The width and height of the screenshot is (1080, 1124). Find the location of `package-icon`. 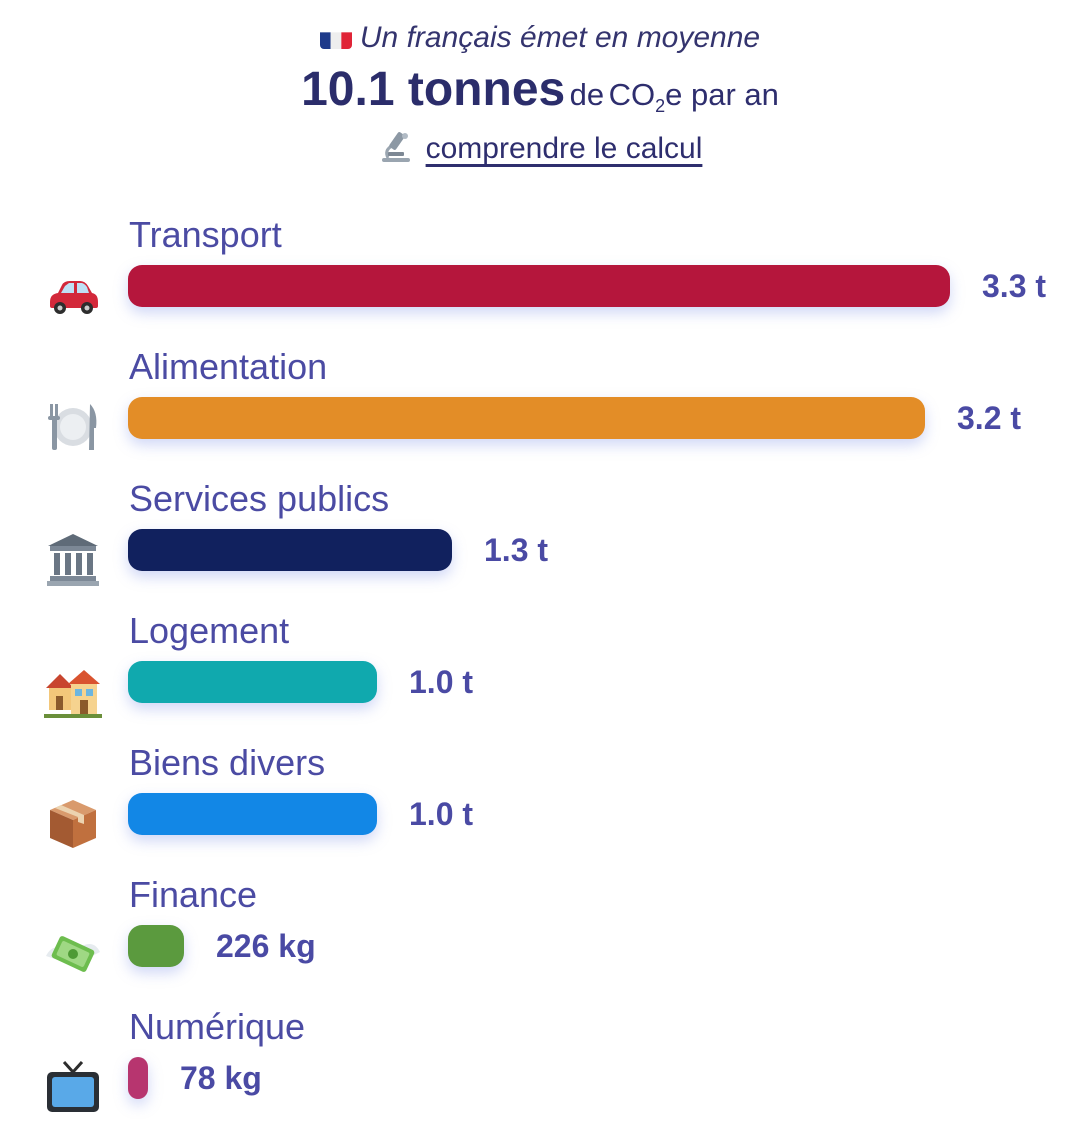

package-icon is located at coordinates (73, 823).